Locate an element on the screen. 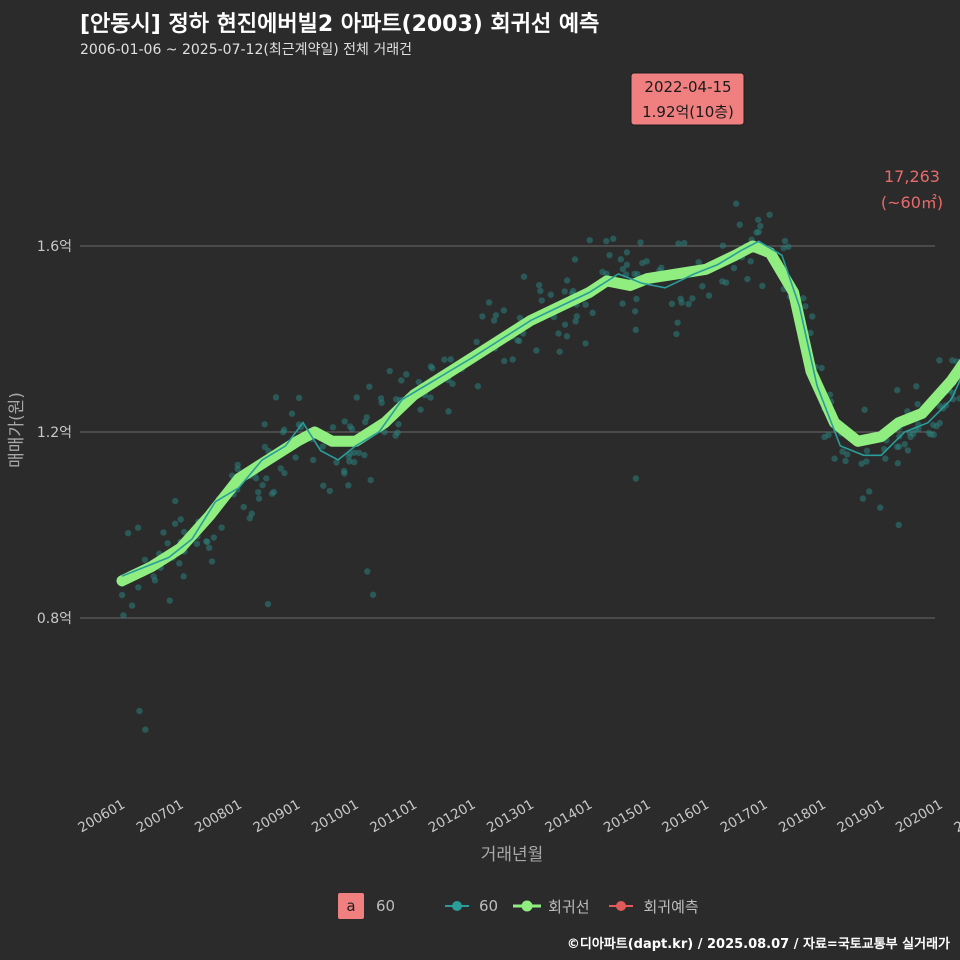  x-tick-label: 201201 is located at coordinates (452, 817).